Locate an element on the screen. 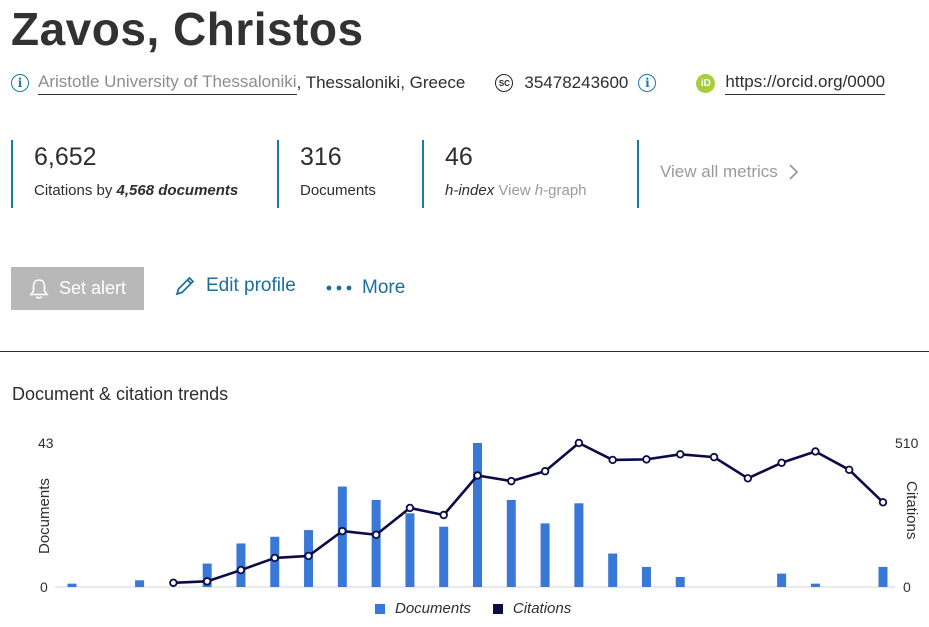 The width and height of the screenshot is (929, 627). y-right-axis-label: Citations is located at coordinates (911, 510).